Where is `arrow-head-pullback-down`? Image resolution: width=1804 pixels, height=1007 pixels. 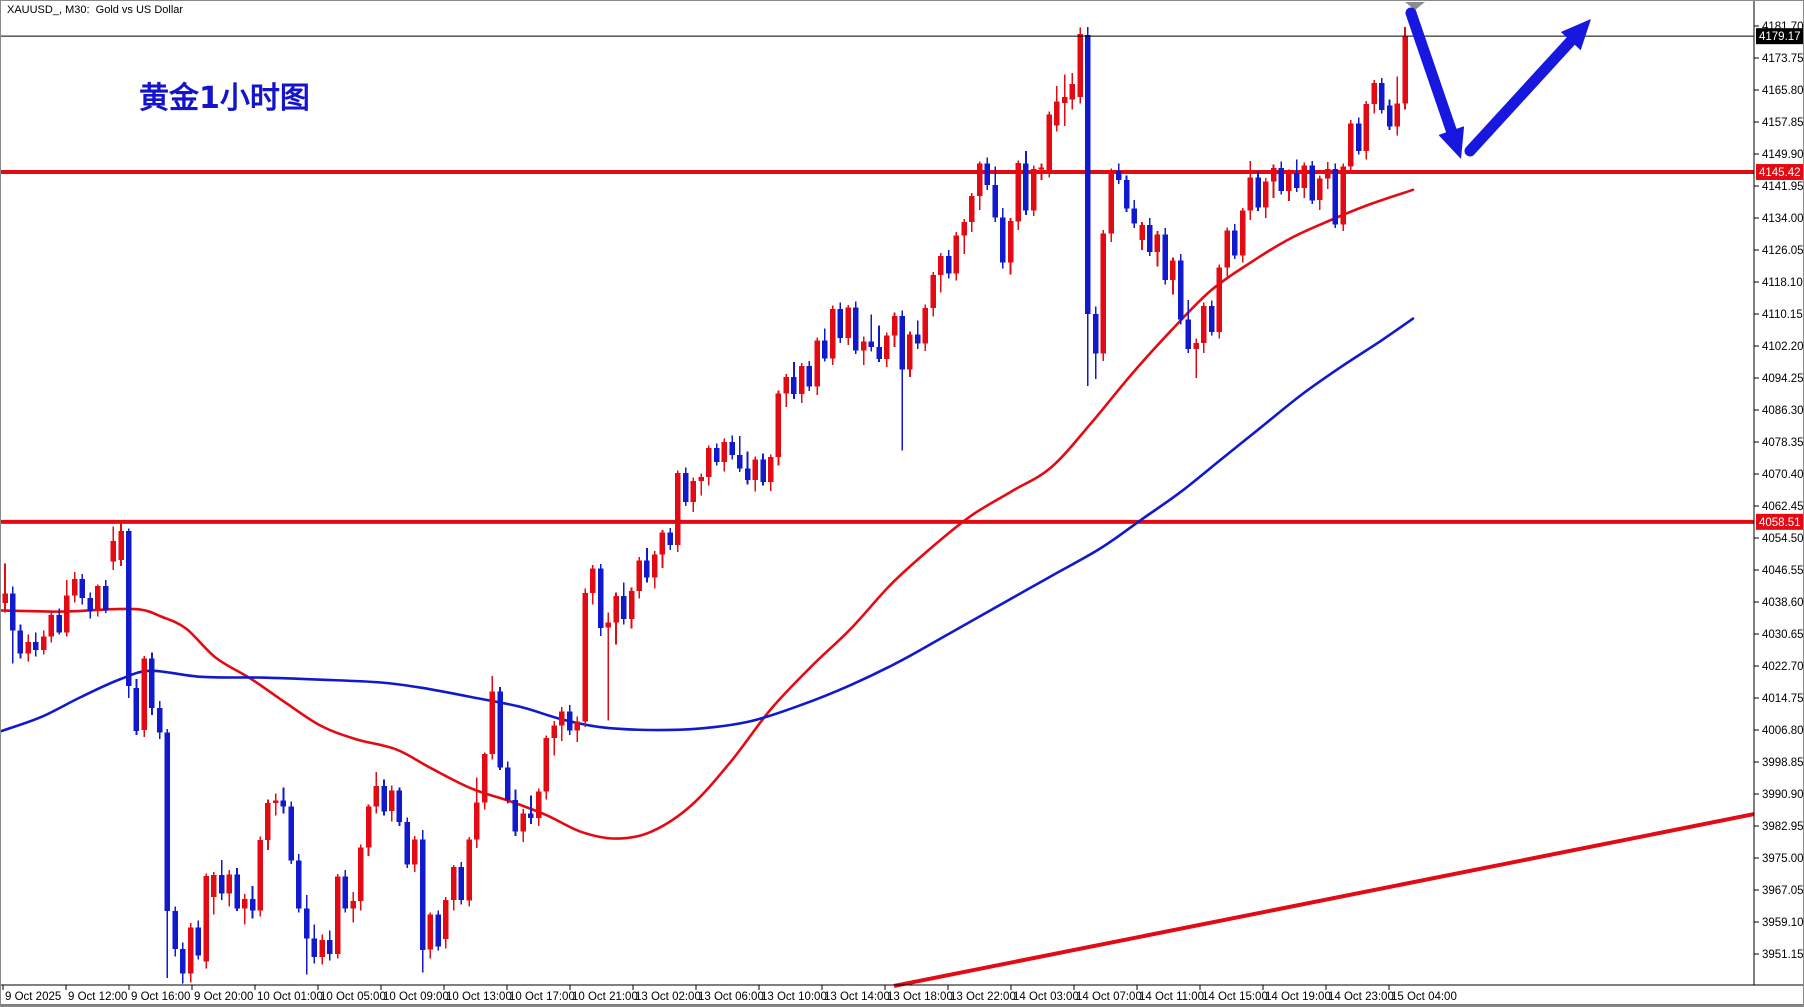
arrow-head-pullback-down is located at coordinates (1451, 142).